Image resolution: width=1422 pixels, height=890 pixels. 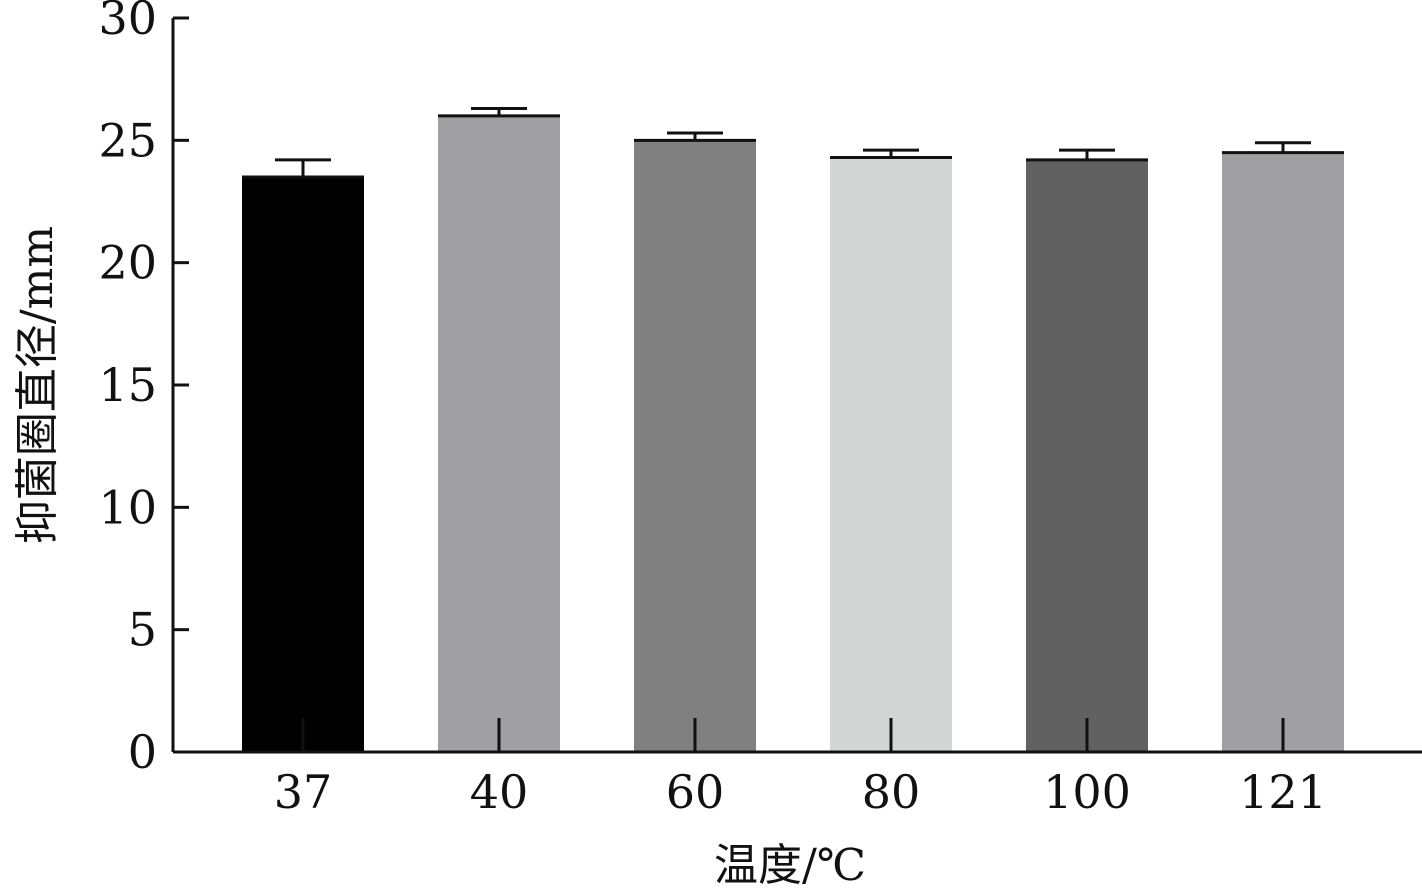 I want to click on x-ticks-group: 37 40 60 80 100 121, so click(x=800, y=768).